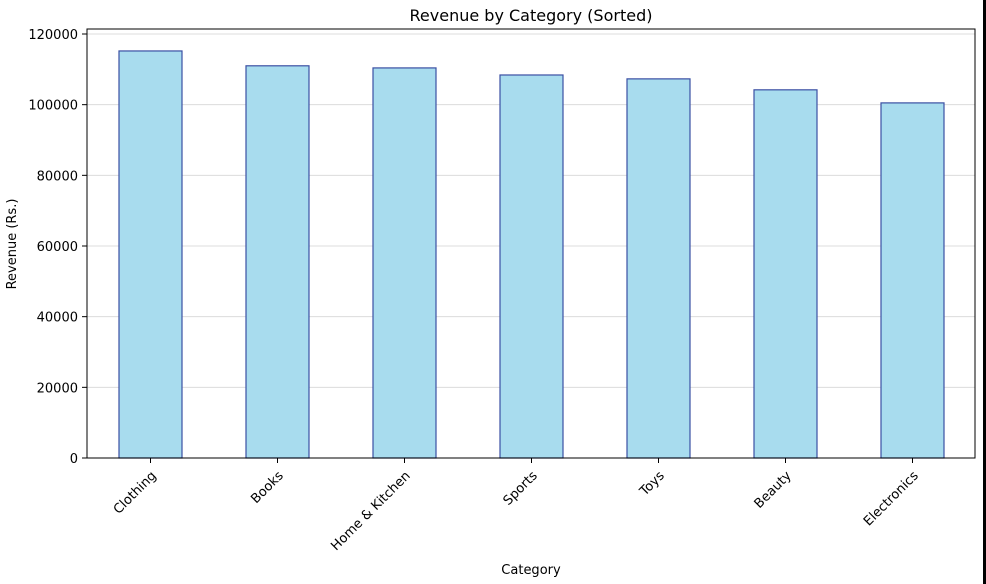  What do you see at coordinates (12, 244) in the screenshot?
I see `y-axis-label: Revenue (Rs.)` at bounding box center [12, 244].